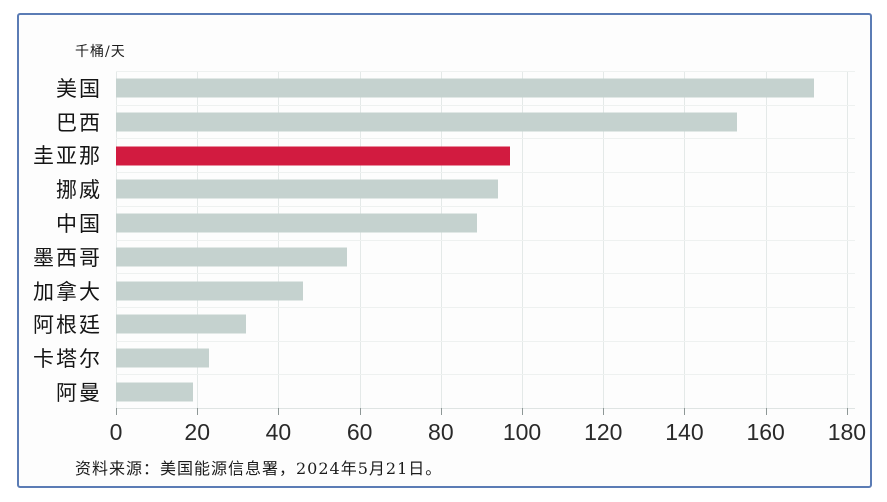  I want to click on category-label: 阿根廷, so click(67, 325).